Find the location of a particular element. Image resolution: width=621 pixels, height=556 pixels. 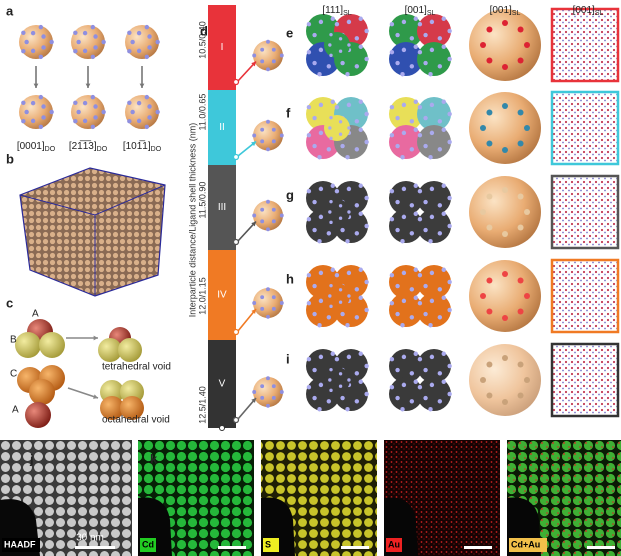

lattice-map is located at coordinates (585, 128).